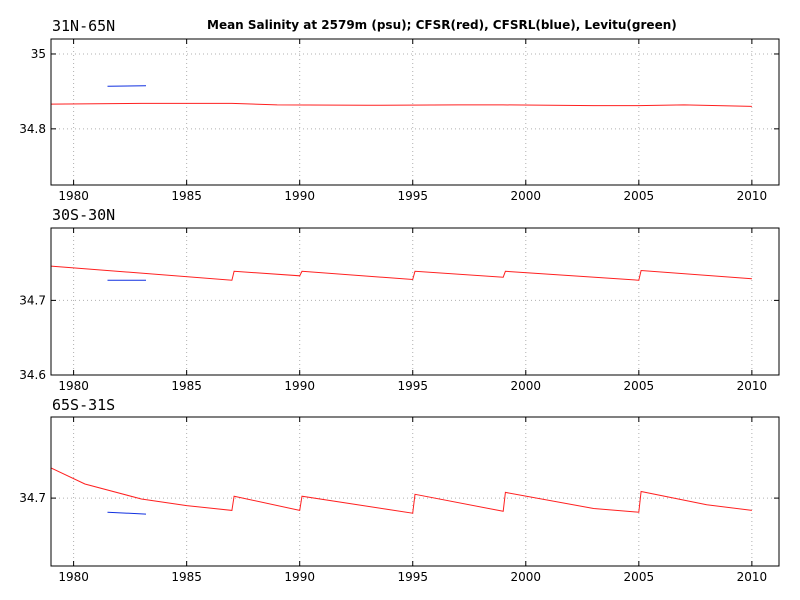 The height and width of the screenshot is (600, 800). I want to click on panel-title: 65S-31S, so click(83, 405).